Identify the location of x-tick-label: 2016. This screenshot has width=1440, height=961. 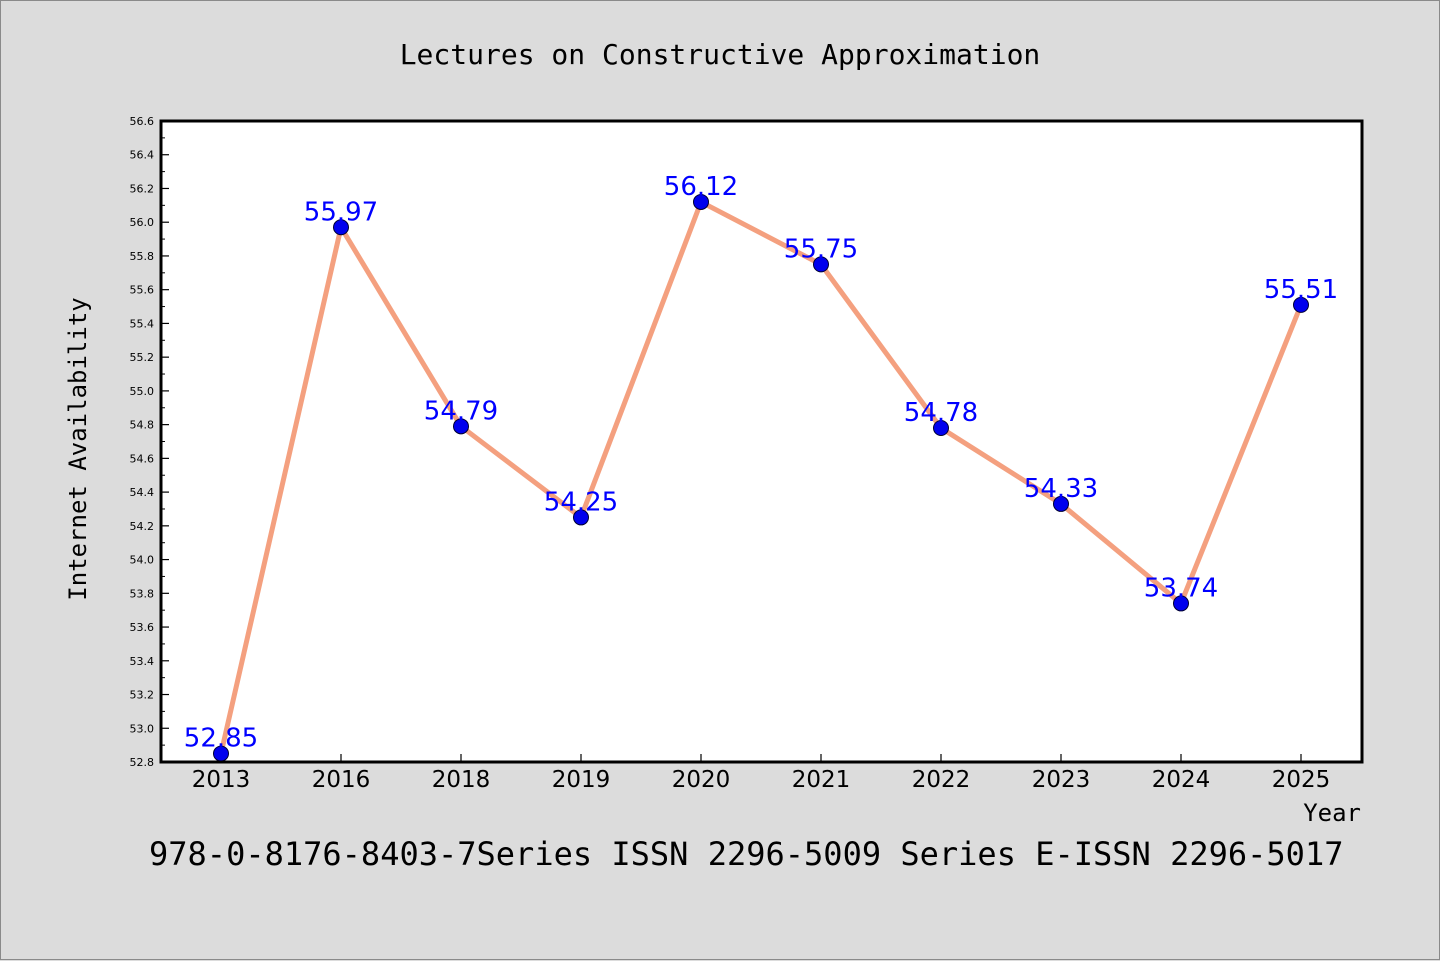
(341, 780).